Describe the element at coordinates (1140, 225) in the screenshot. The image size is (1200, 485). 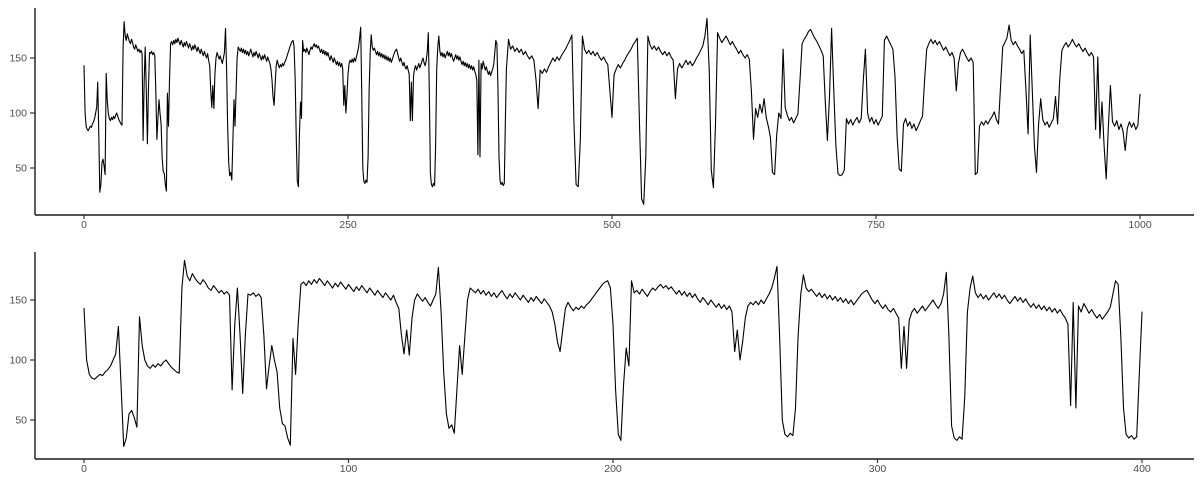
I see `x-tick-label: 1000` at that location.